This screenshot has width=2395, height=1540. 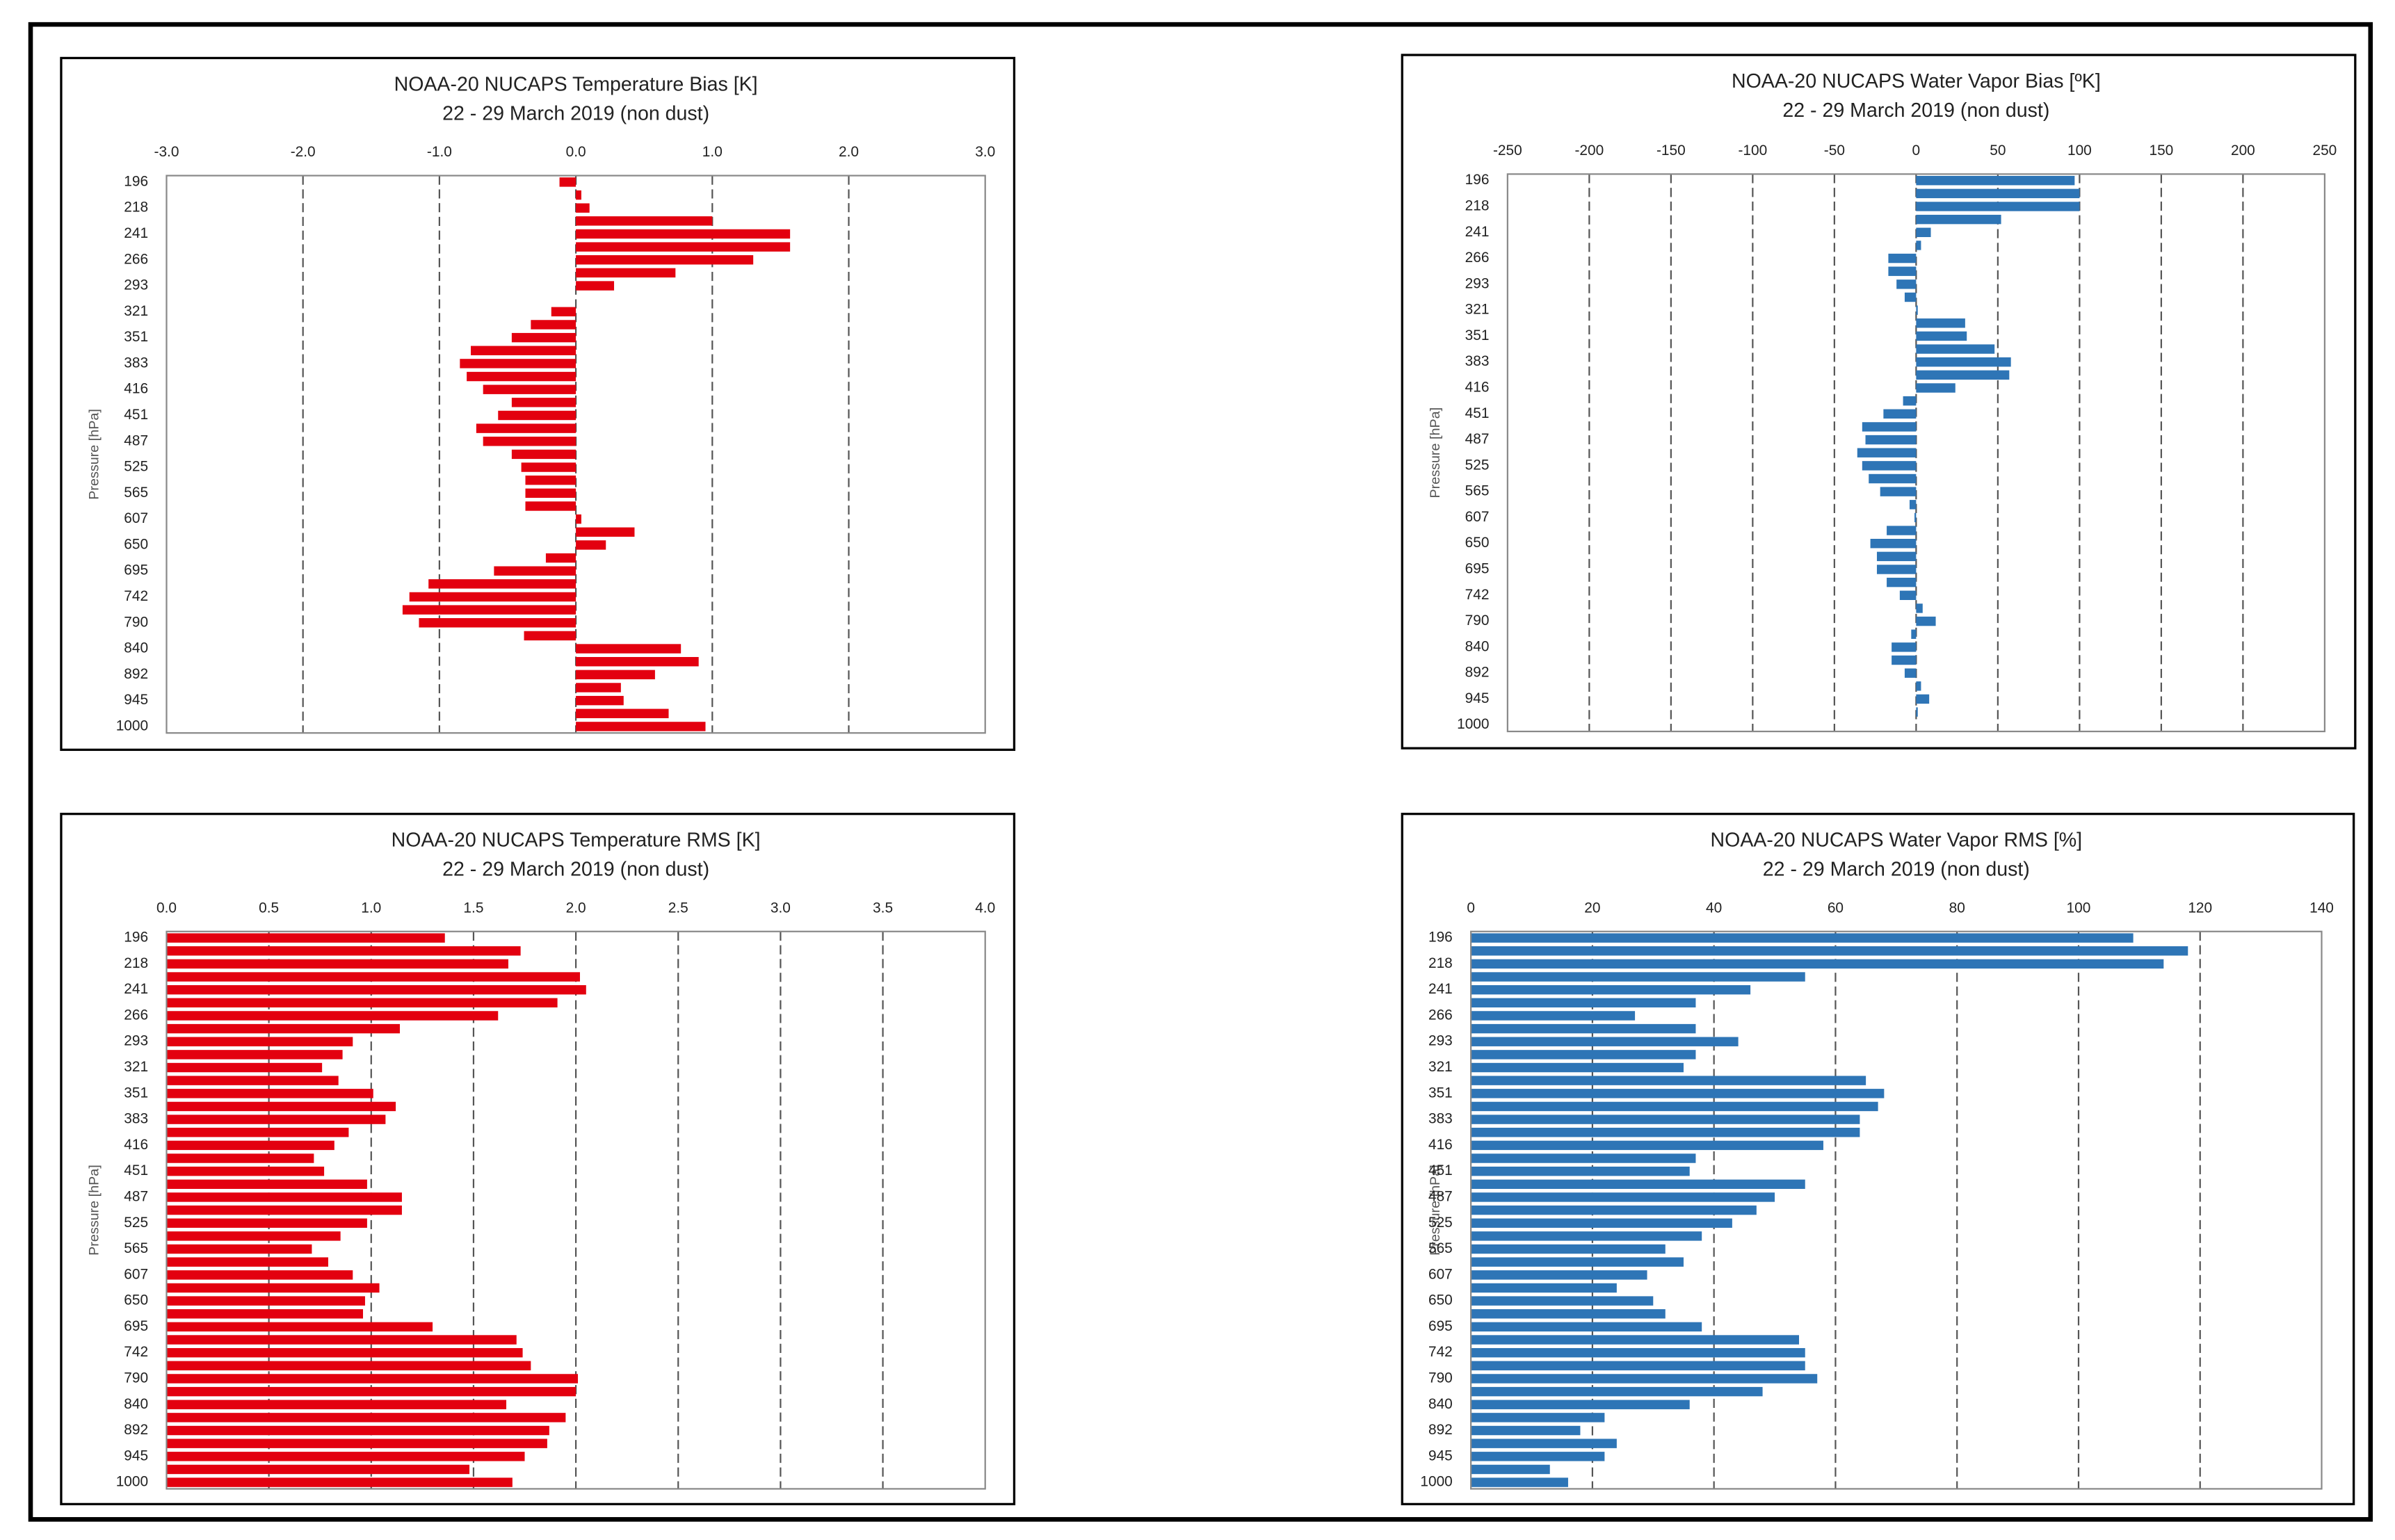 I want to click on y-tick-label: 218, so click(x=136, y=963).